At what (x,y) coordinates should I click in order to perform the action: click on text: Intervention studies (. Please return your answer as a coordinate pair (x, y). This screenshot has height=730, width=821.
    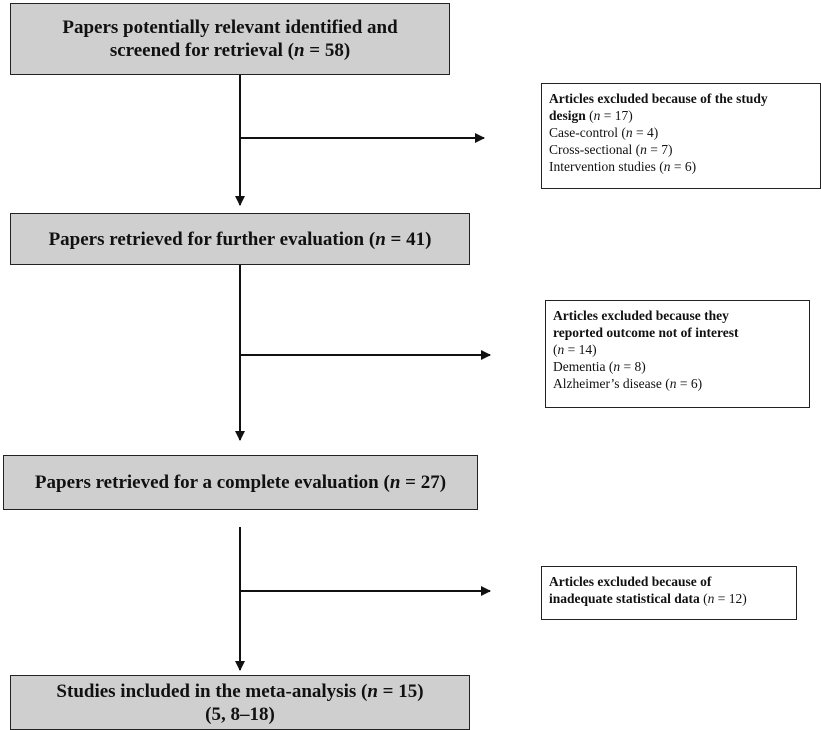
    Looking at the image, I should click on (606, 166).